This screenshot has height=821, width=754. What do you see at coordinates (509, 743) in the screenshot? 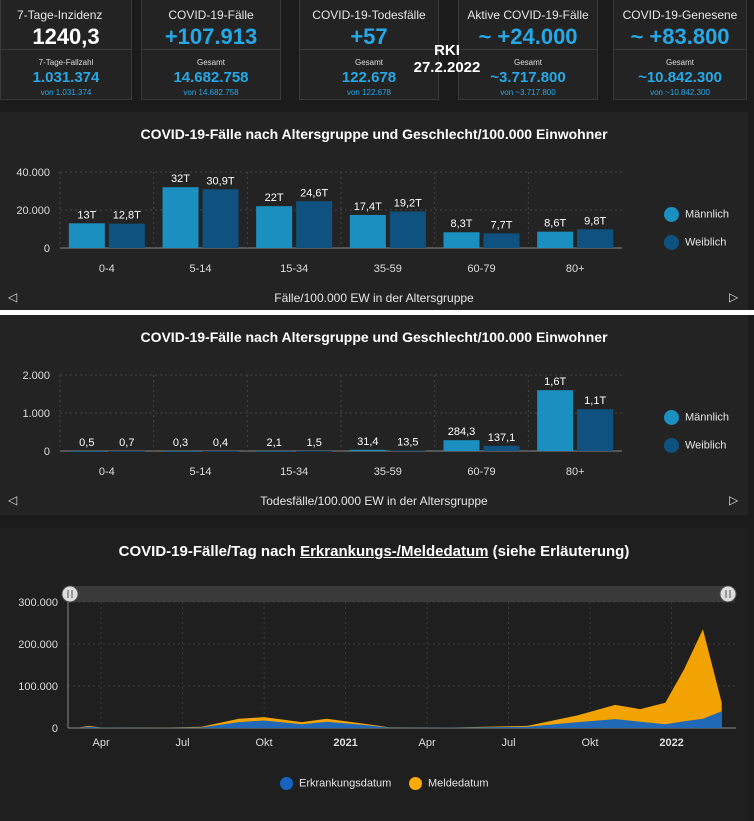
I see `x-tick-label: Jul` at bounding box center [509, 743].